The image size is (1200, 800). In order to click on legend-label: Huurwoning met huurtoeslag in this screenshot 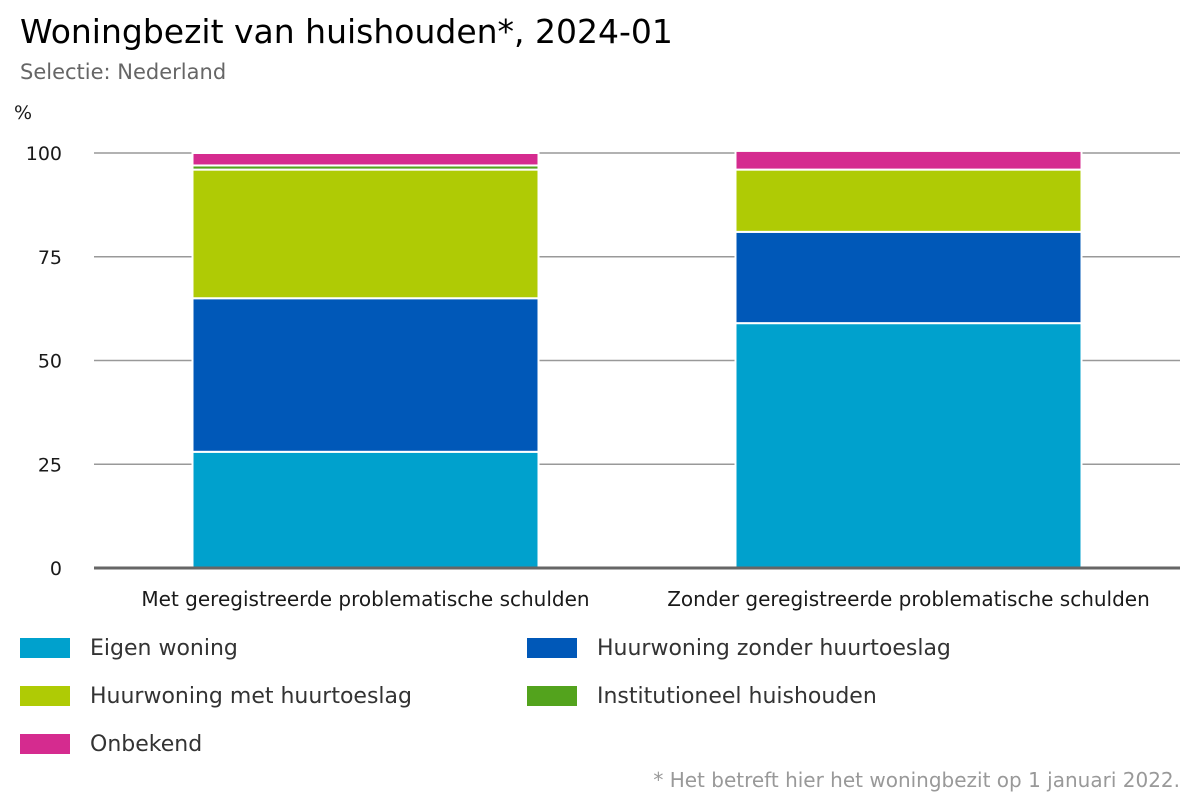, I will do `click(251, 696)`.